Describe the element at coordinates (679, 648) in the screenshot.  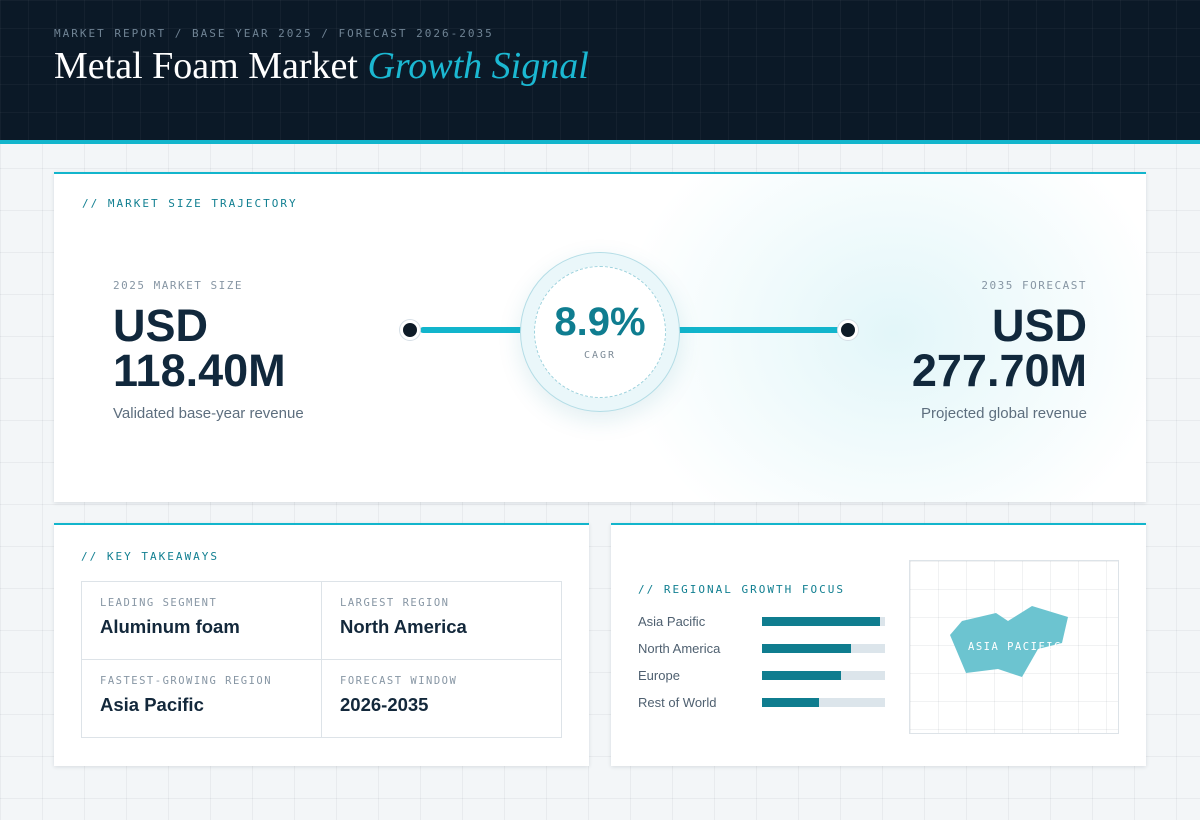
I see `region-bar-label: North America` at that location.